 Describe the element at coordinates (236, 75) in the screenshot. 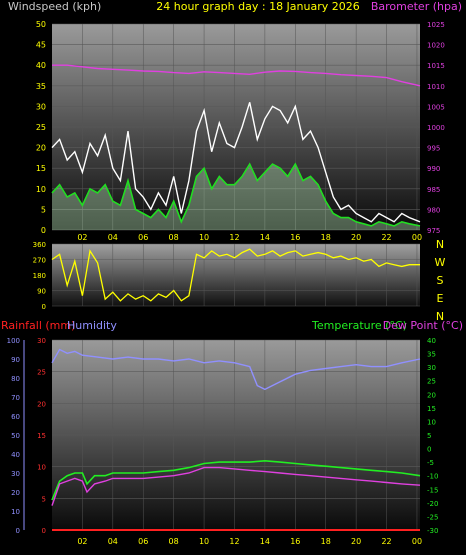

I see `barometer-line` at that location.